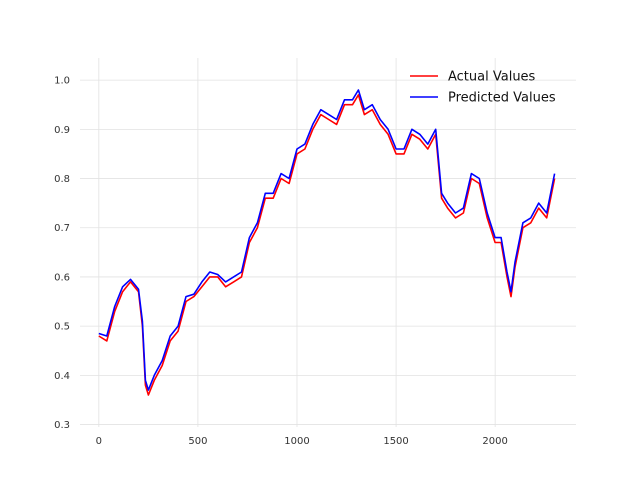 The image size is (640, 480). What do you see at coordinates (395, 441) in the screenshot?
I see `x-tick-label: 1500` at bounding box center [395, 441].